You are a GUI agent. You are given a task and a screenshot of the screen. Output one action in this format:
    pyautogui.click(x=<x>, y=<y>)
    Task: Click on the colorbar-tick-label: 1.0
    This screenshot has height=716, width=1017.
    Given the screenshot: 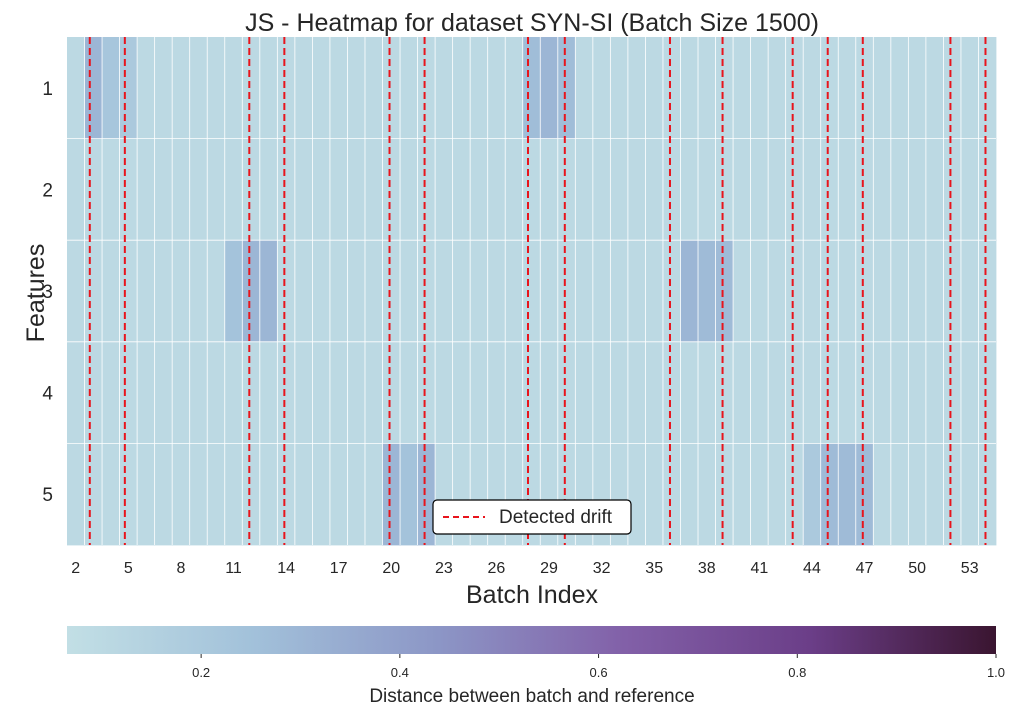 What is the action you would take?
    pyautogui.click(x=996, y=672)
    